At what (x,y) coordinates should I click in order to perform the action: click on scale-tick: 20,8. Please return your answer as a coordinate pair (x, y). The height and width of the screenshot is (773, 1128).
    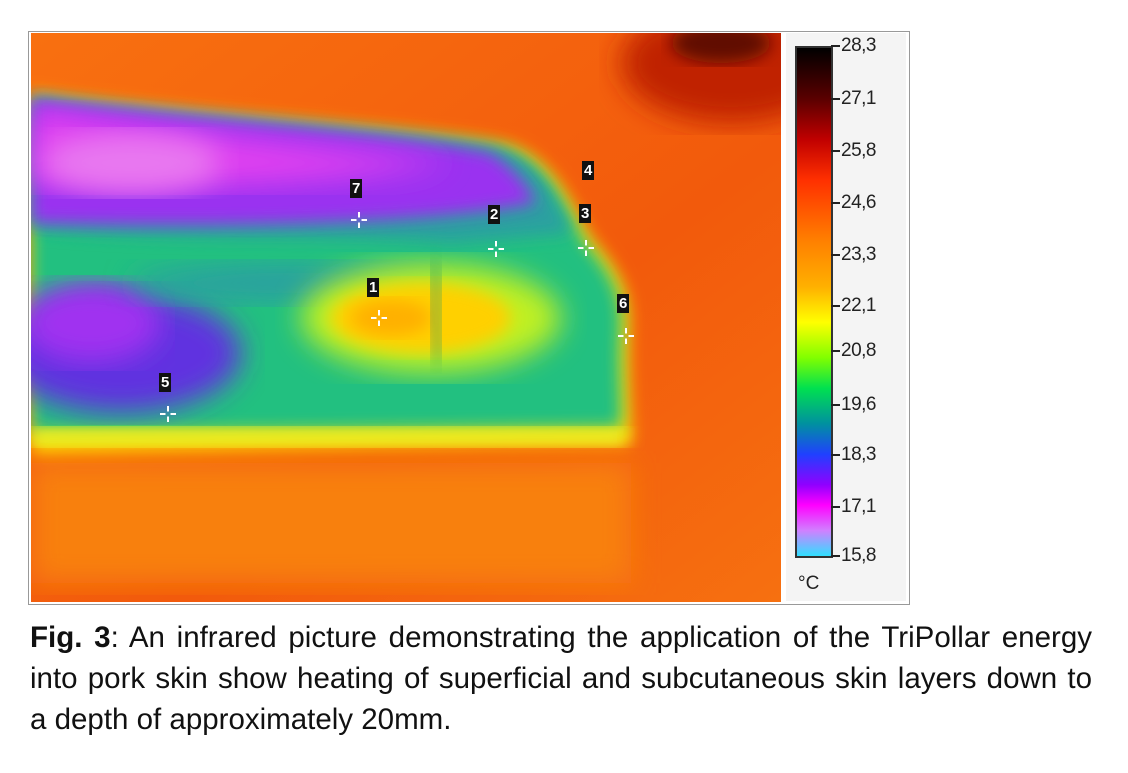
    Looking at the image, I should click on (853, 350).